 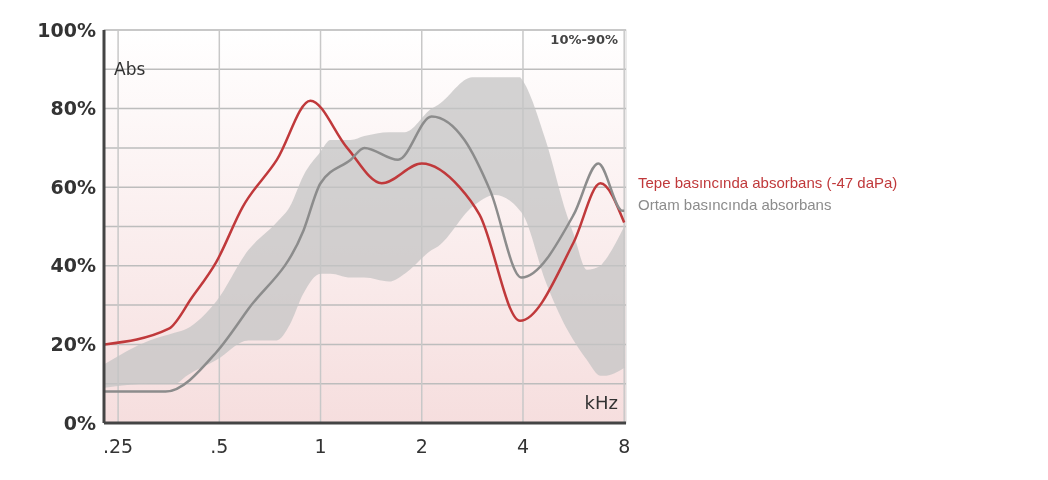 What do you see at coordinates (73, 108) in the screenshot?
I see `y-tick-label: 80%` at bounding box center [73, 108].